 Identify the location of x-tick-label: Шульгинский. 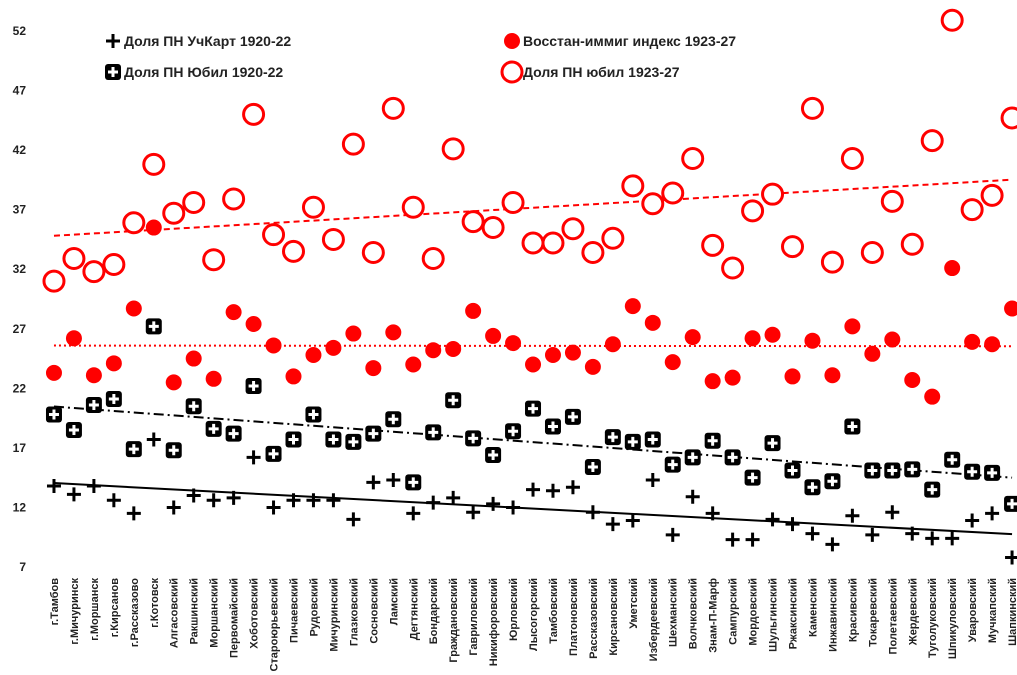
(774, 615).